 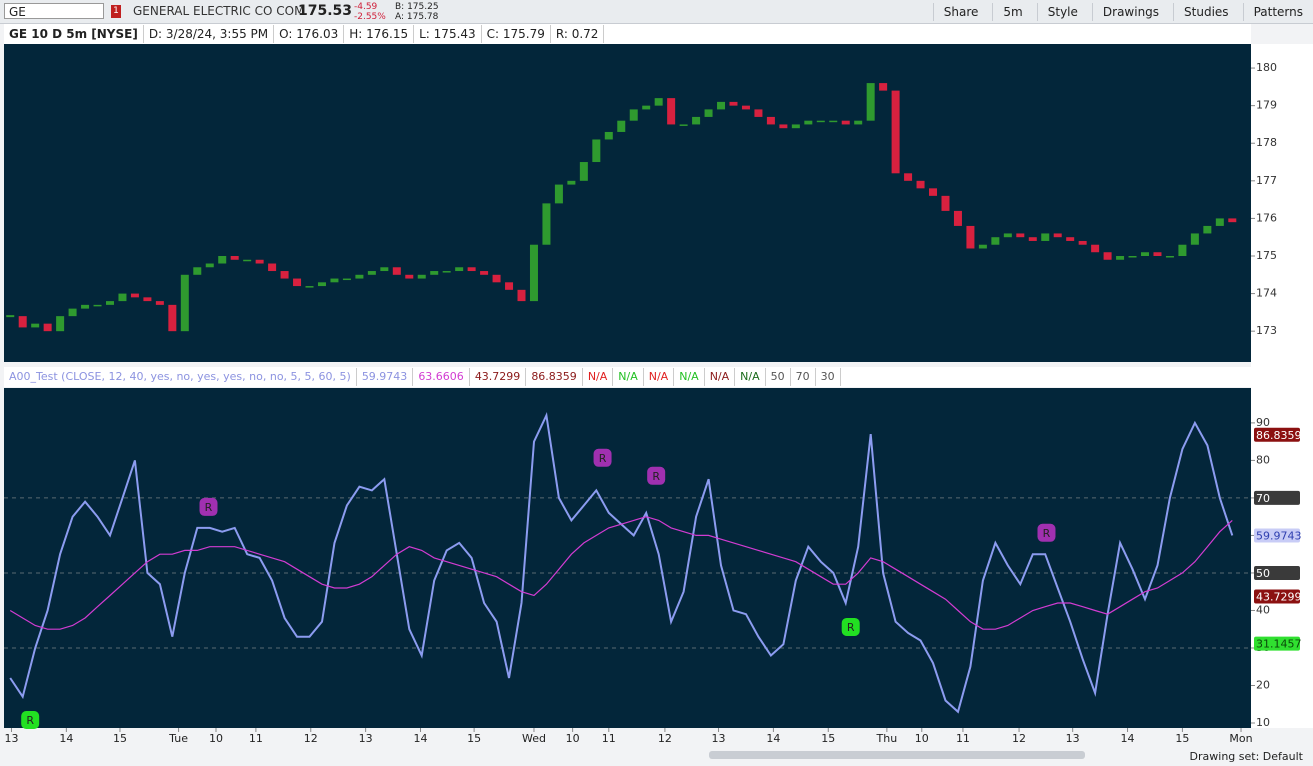 What do you see at coordinates (1282, 386) in the screenshot?
I see `price-axis-bg` at bounding box center [1282, 386].